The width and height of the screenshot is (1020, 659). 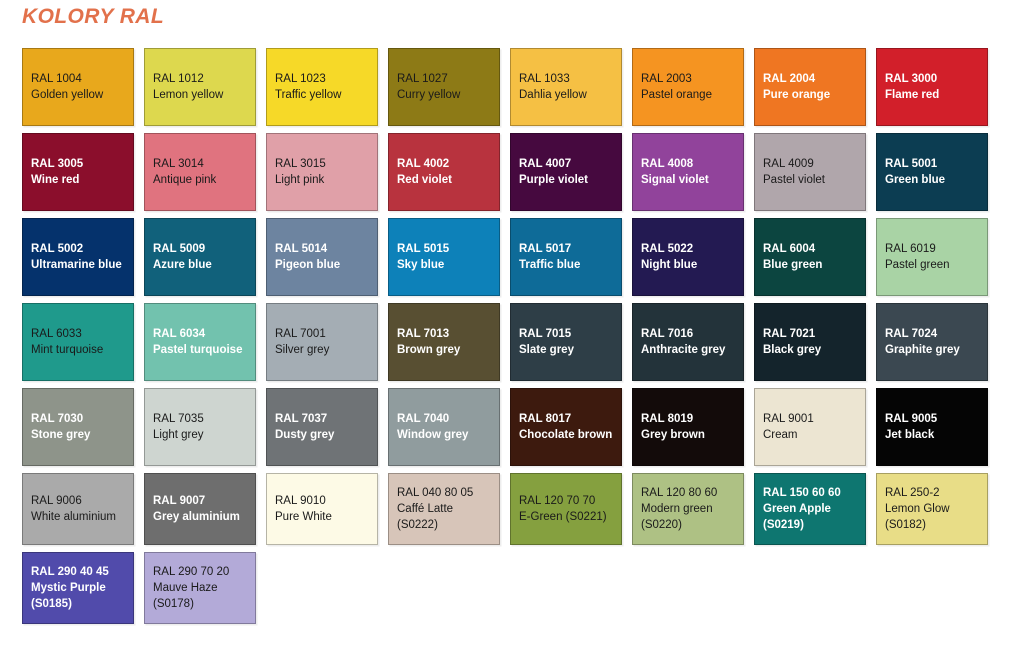 I want to click on color-swatch: RAL 120 70 70 E-Green (S0221), so click(x=566, y=509).